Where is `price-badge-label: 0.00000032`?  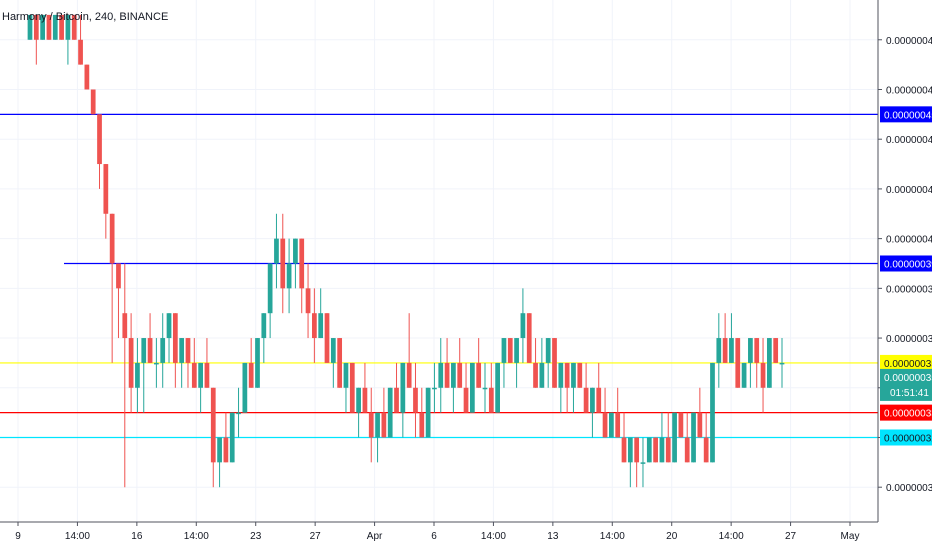 price-badge-label: 0.00000032 is located at coordinates (908, 438).